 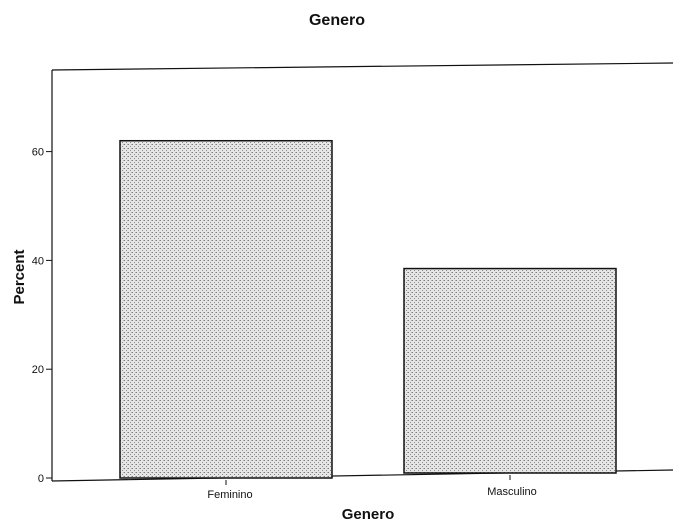 I want to click on x-axis-ticks: Feminino Masculino, so click(x=372, y=488).